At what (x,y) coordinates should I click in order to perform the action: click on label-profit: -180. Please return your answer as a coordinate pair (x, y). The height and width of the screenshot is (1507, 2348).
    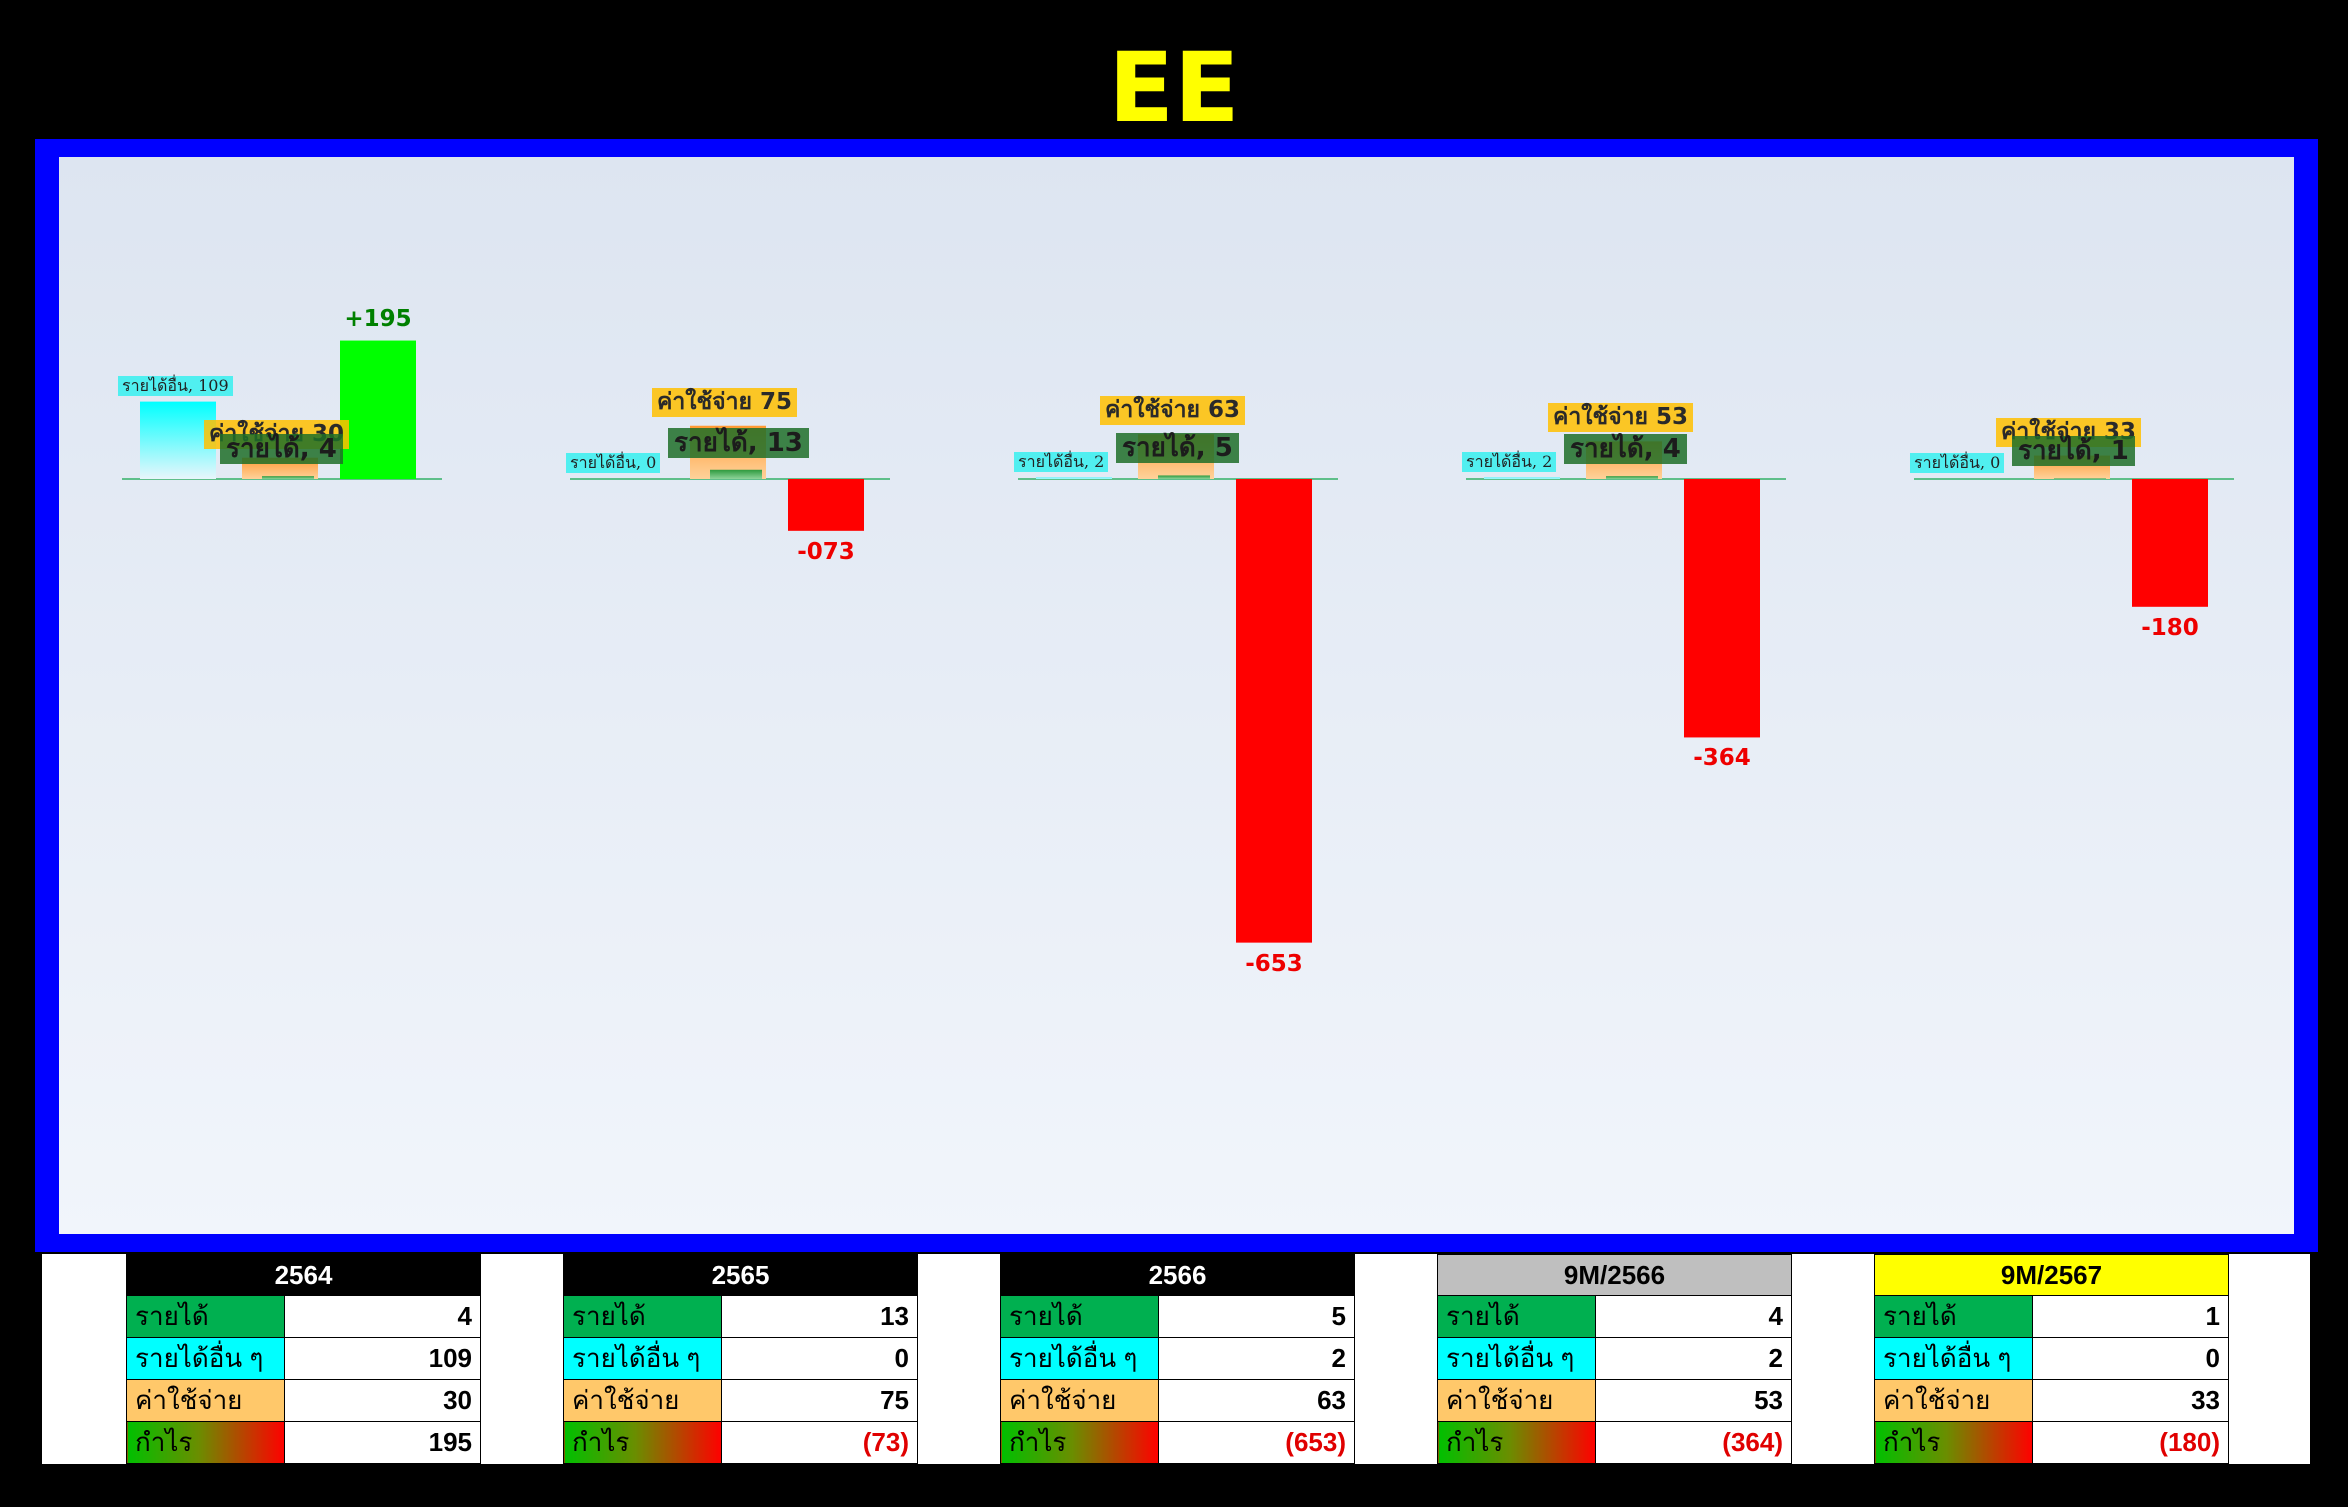
    Looking at the image, I should click on (2170, 627).